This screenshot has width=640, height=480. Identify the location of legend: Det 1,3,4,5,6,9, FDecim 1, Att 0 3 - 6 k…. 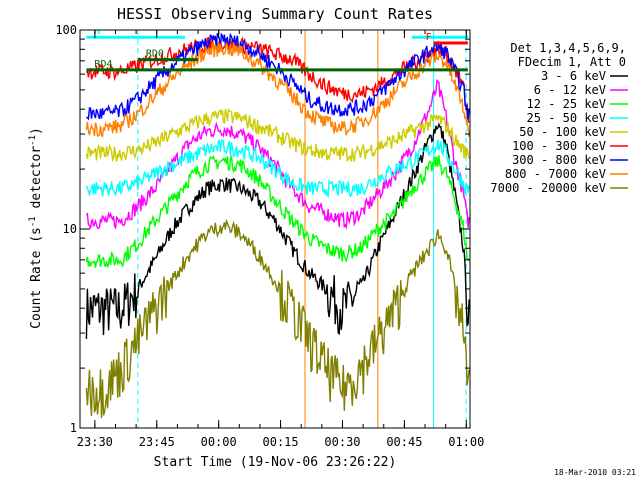
(559, 118).